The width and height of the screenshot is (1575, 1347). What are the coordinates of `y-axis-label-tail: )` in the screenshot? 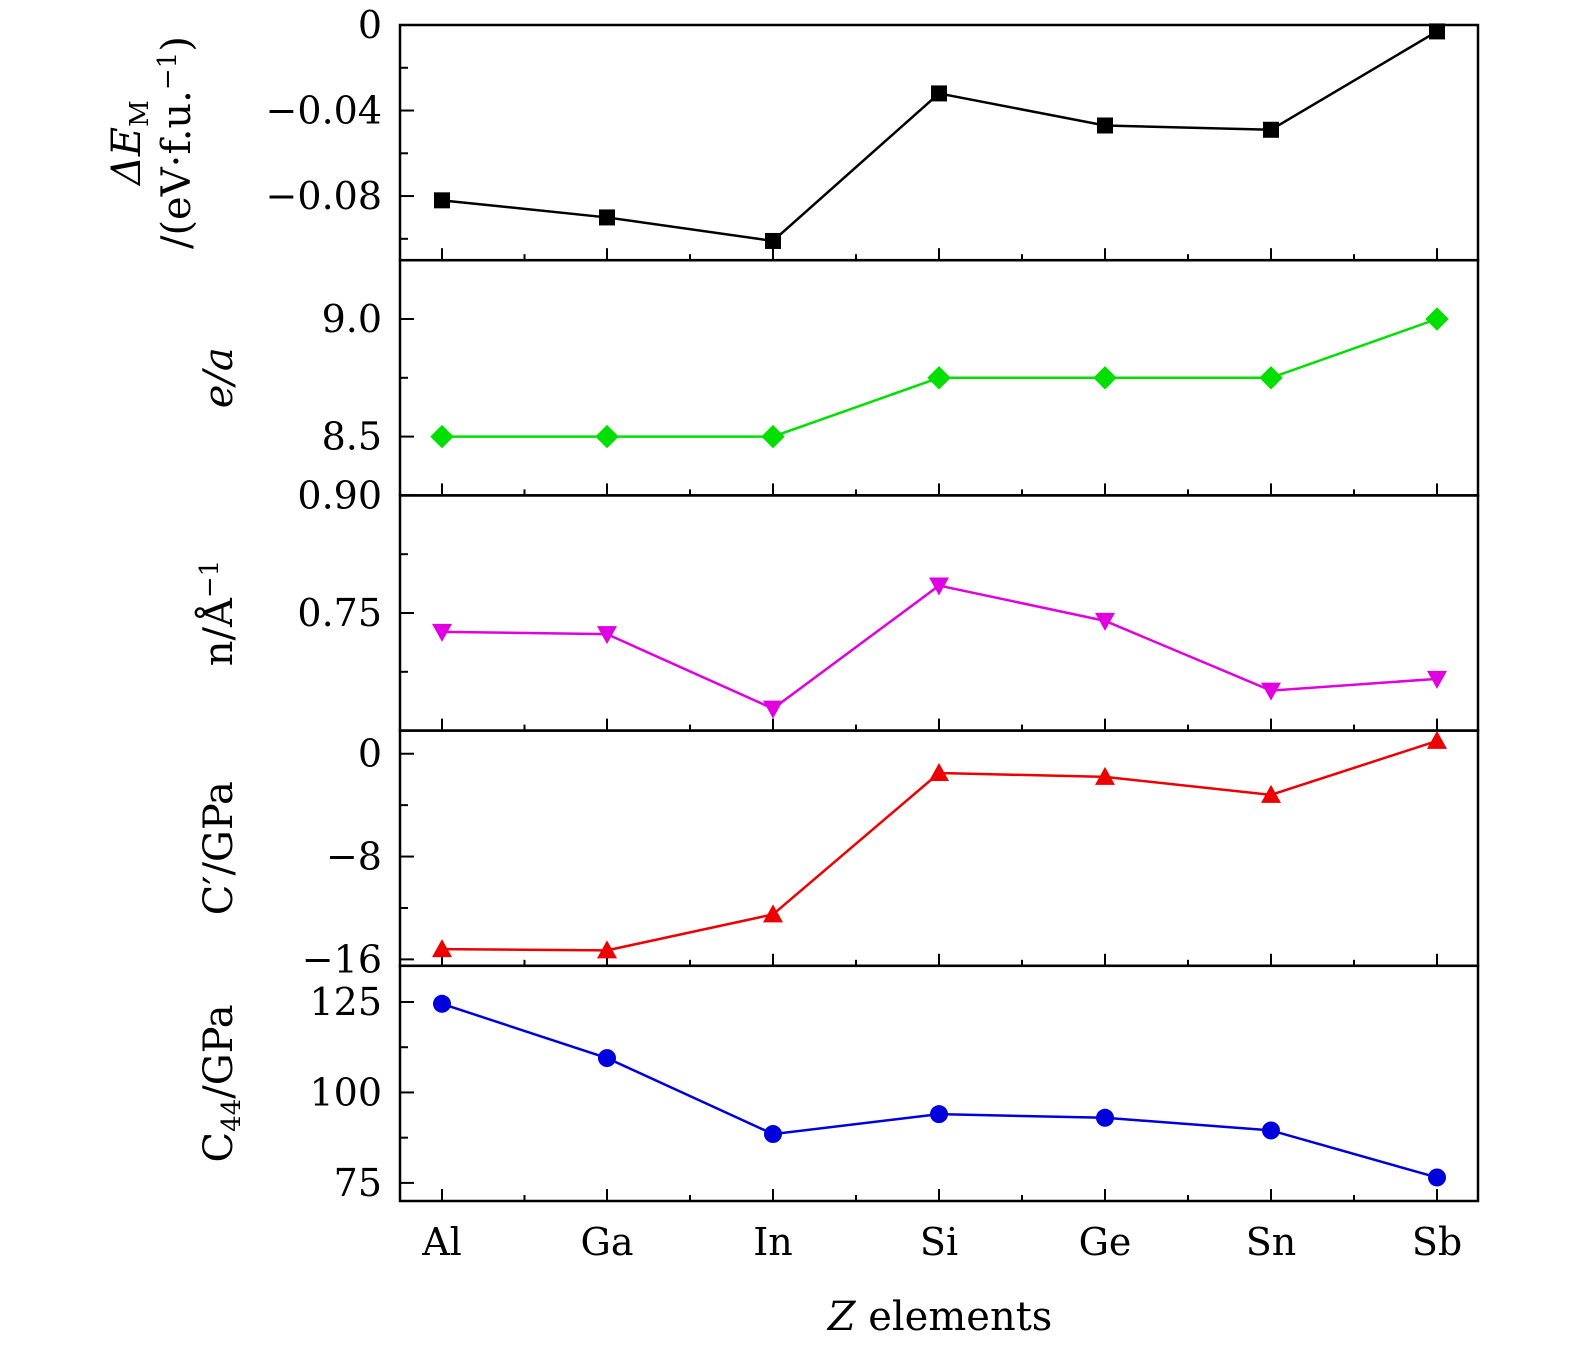 It's located at (177, 44).